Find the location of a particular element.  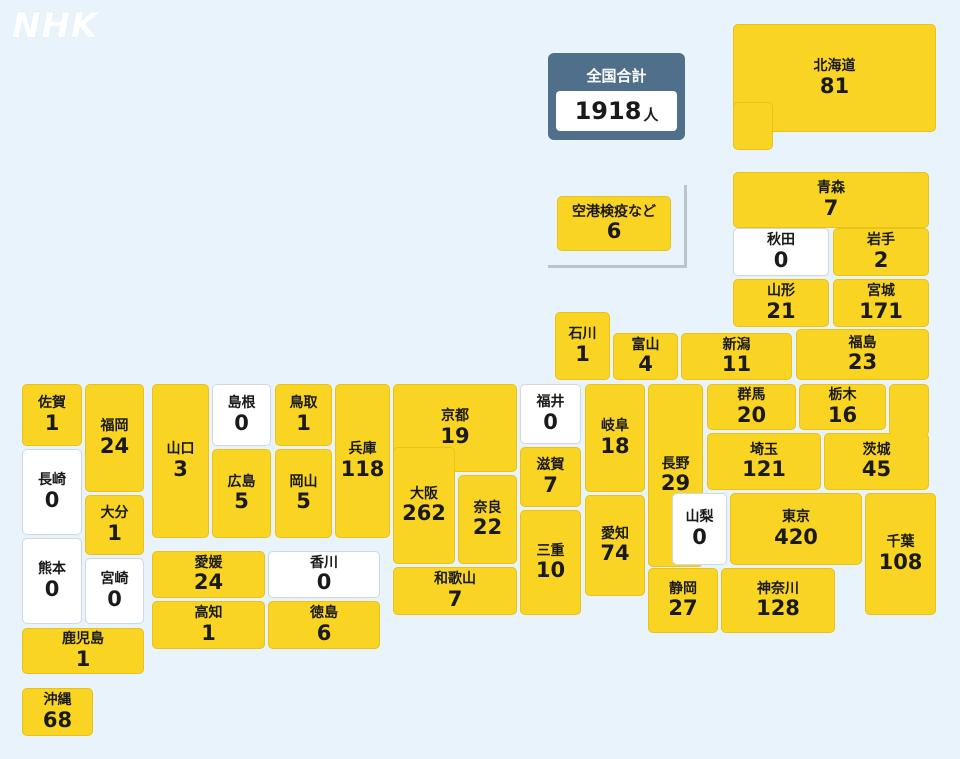

prefecture-count: 23 is located at coordinates (862, 362).